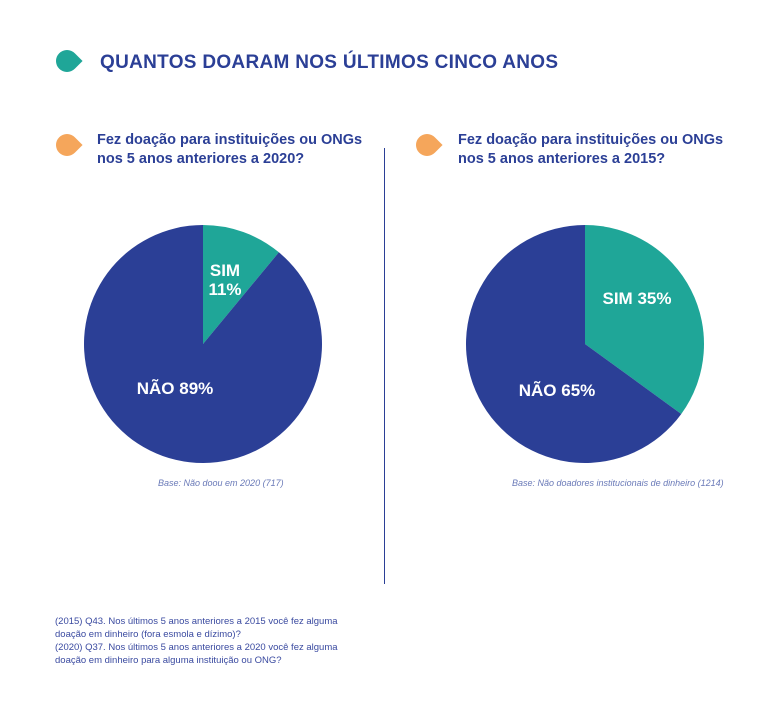 Image resolution: width=768 pixels, height=718 pixels. I want to click on pie-label-sim: SIM 11%, so click(224, 280).